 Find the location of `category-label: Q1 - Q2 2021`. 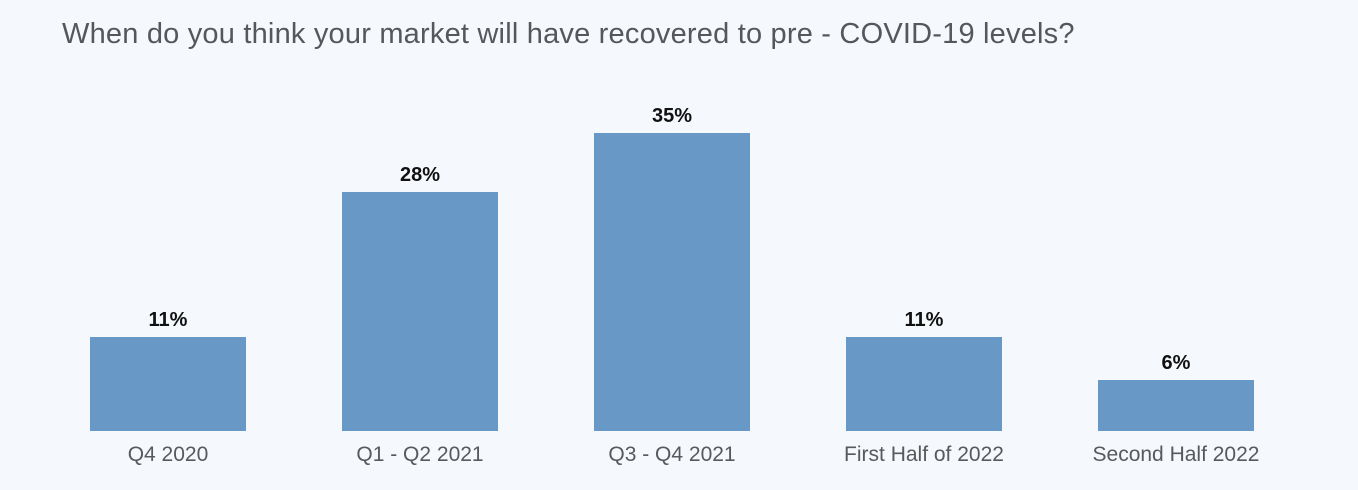

category-label: Q1 - Q2 2021 is located at coordinates (420, 454).